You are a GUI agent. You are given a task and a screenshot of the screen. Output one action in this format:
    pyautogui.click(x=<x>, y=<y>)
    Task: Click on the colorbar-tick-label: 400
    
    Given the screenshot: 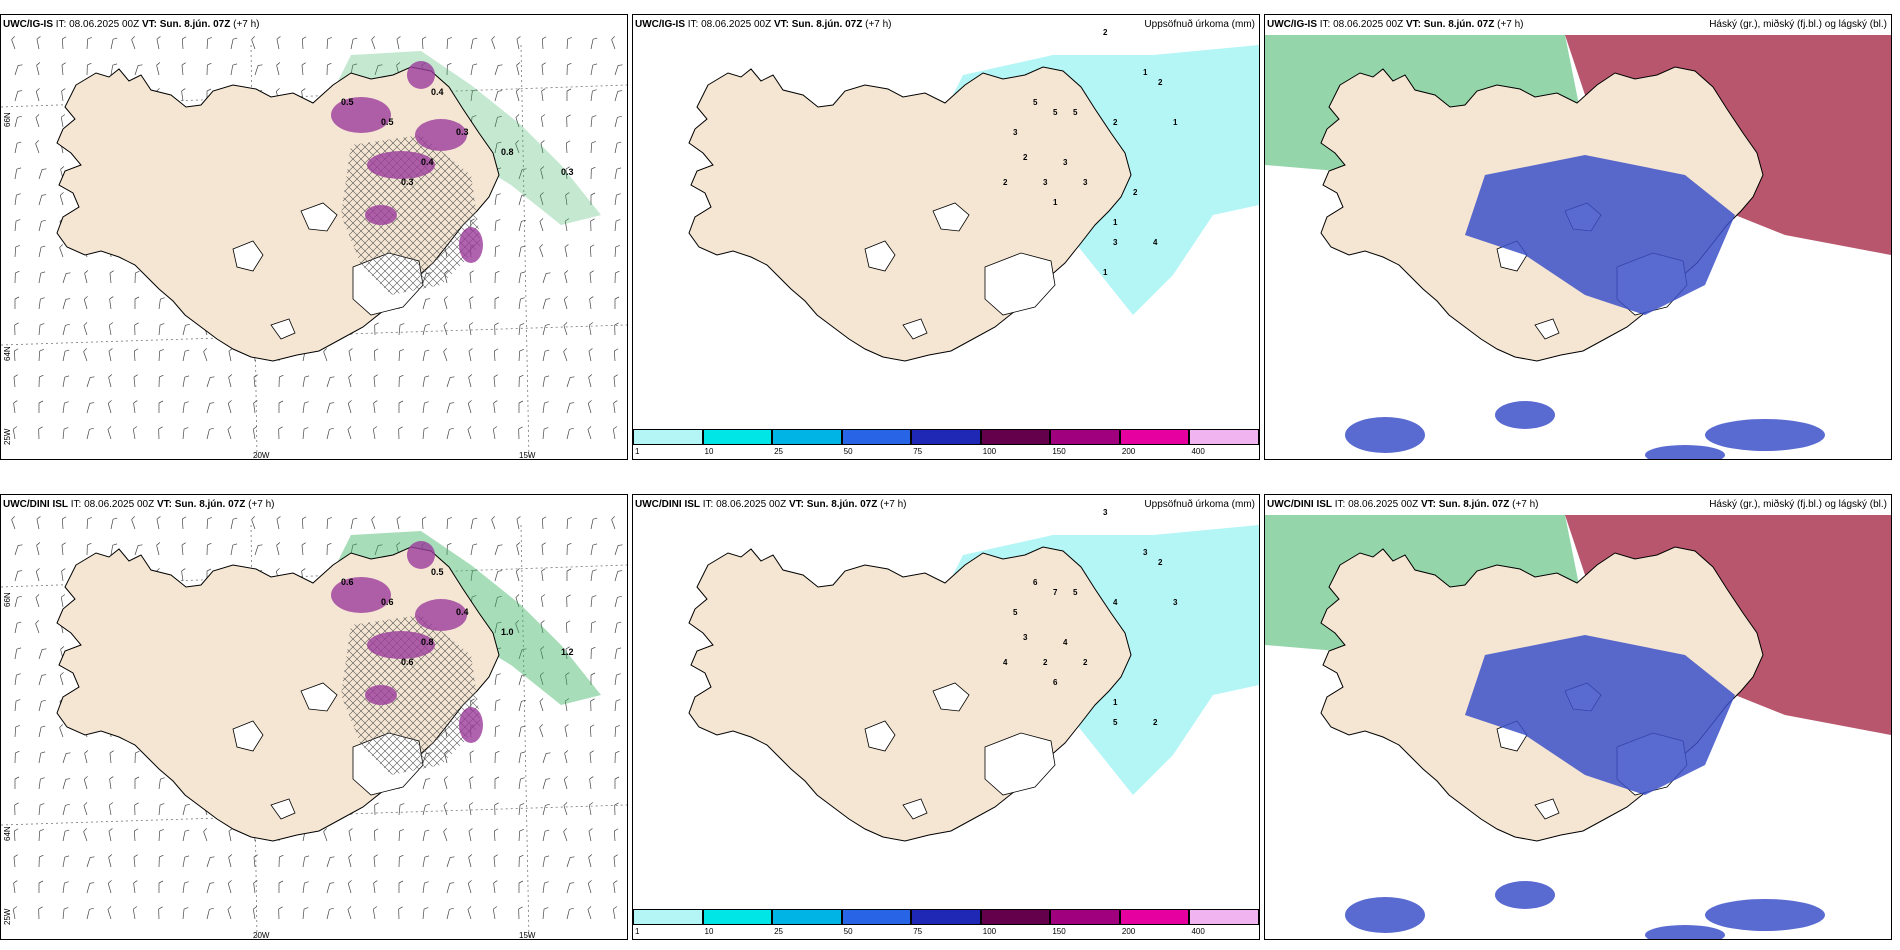 What is the action you would take?
    pyautogui.click(x=1198, y=451)
    